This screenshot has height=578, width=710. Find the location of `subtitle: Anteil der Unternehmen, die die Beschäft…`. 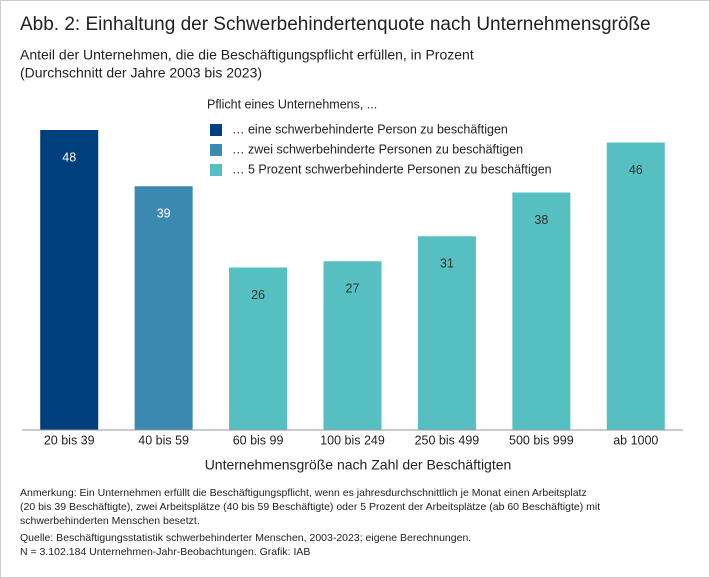

subtitle: Anteil der Unternehmen, die die Beschäft… is located at coordinates (247, 55).